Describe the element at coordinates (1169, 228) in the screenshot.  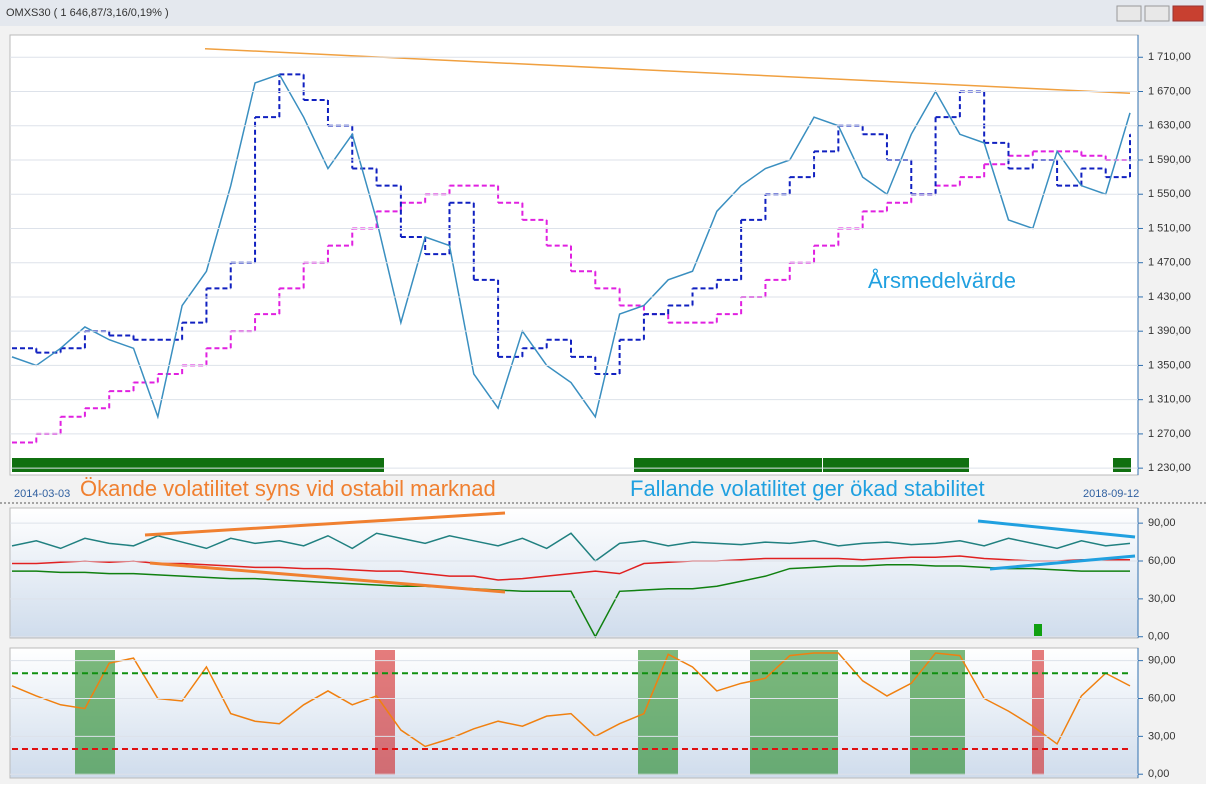
I see `y-tick-label: 1 510,00` at that location.